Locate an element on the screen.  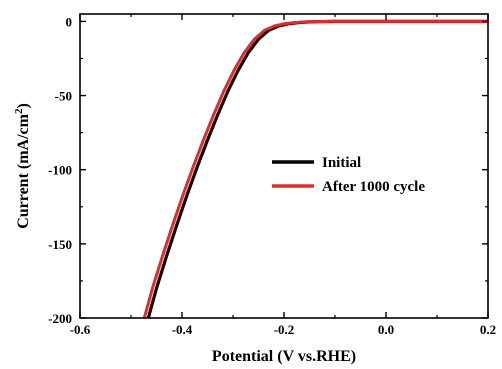
y-tick-label: -100 is located at coordinates (60, 170).